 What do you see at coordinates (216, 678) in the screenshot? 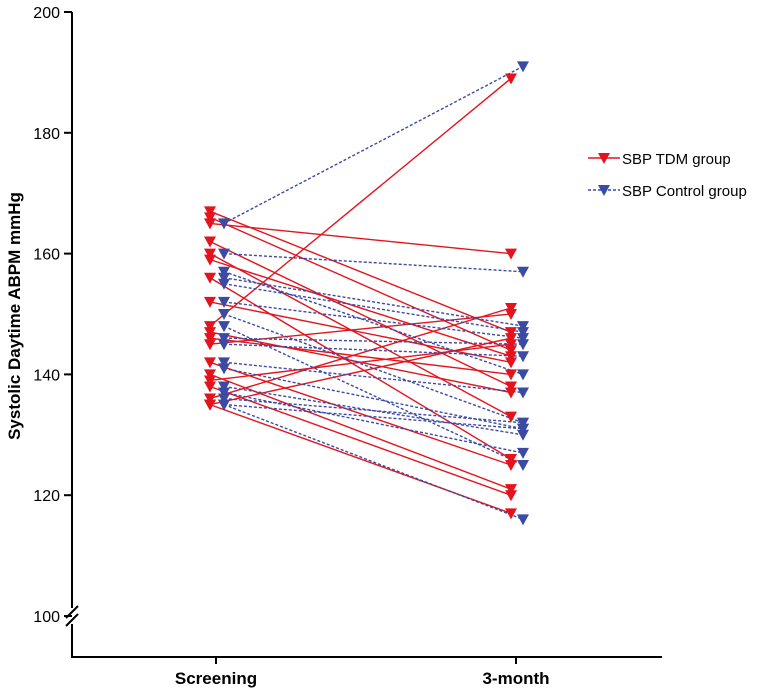
I see `x-tick-screening: Screening` at bounding box center [216, 678].